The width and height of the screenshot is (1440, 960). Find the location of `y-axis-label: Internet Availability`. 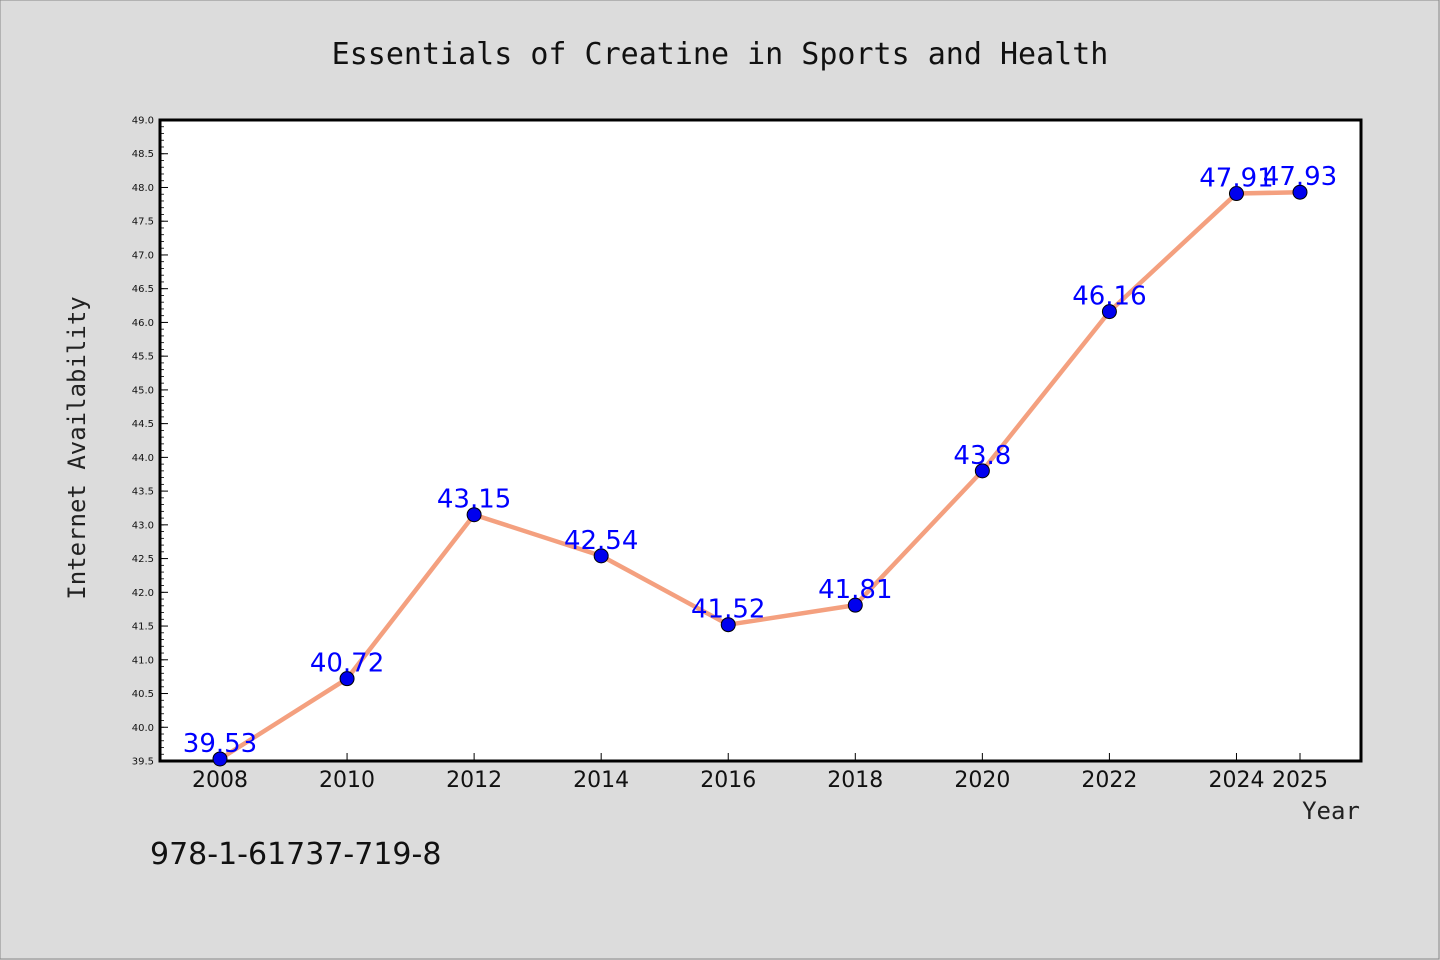

y-axis-label: Internet Availability is located at coordinates (77, 447).